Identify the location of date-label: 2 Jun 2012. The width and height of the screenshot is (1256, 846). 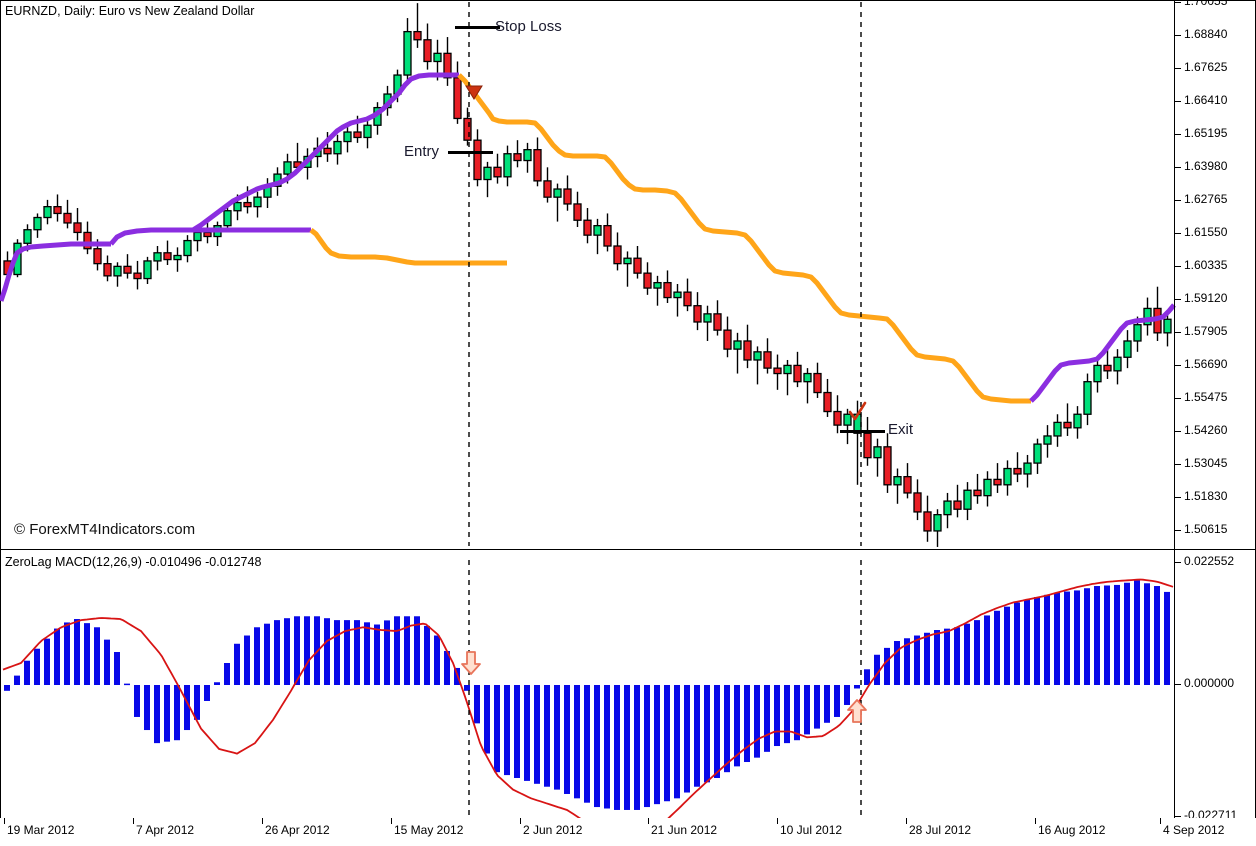
(553, 830).